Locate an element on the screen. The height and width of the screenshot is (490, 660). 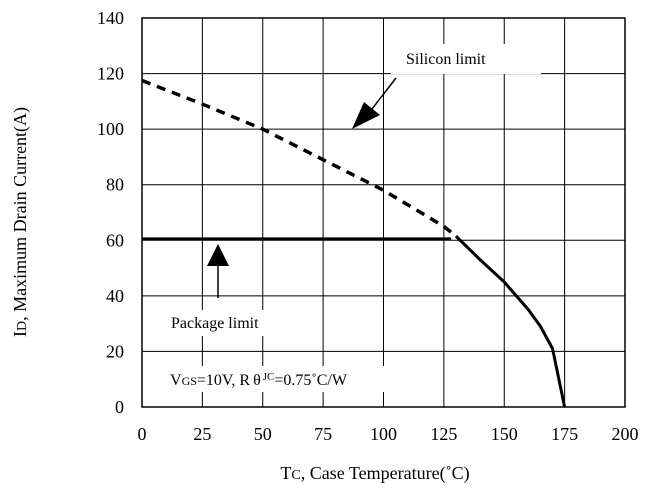
x-tick-labels: 0 25 50 75 100 125 150 175 200 is located at coordinates (388, 434).